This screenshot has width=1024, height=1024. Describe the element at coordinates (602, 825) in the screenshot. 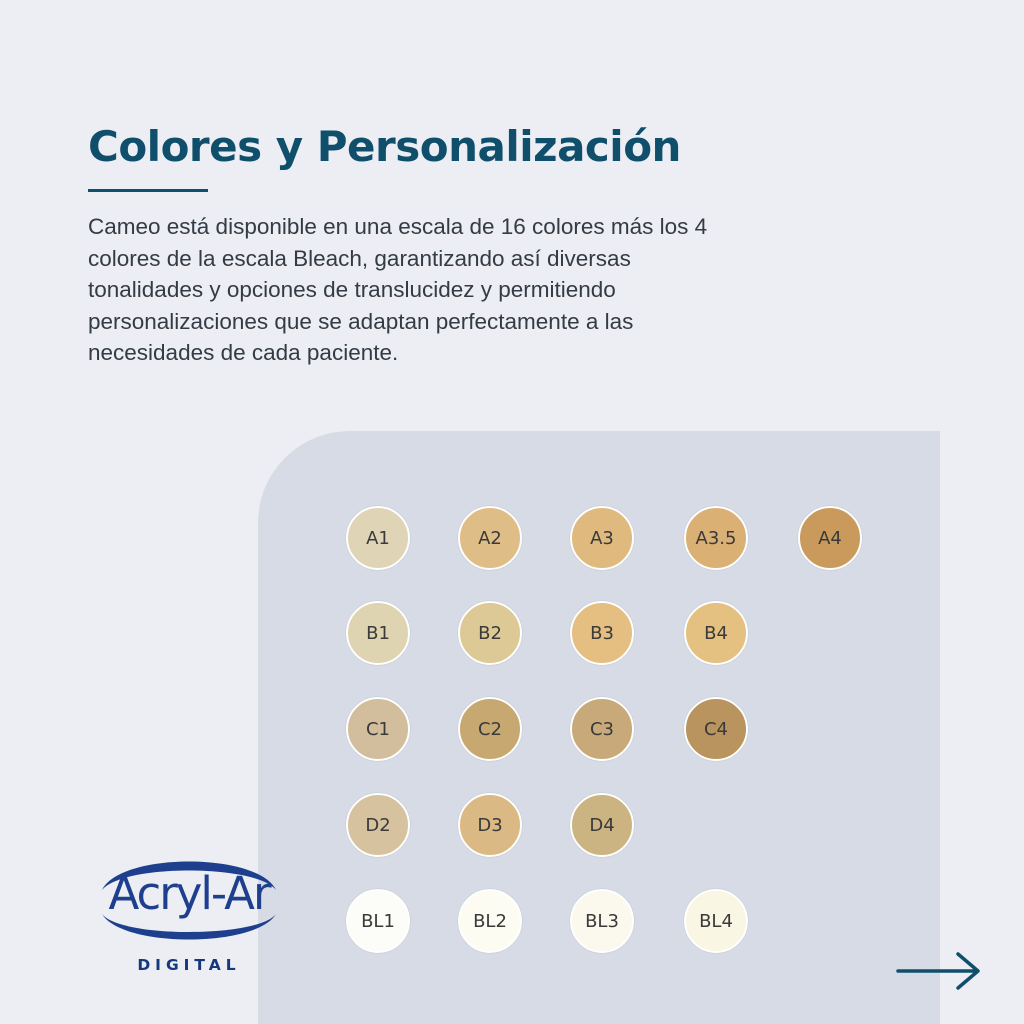

I see `shade-swatch-d4: D4` at that location.